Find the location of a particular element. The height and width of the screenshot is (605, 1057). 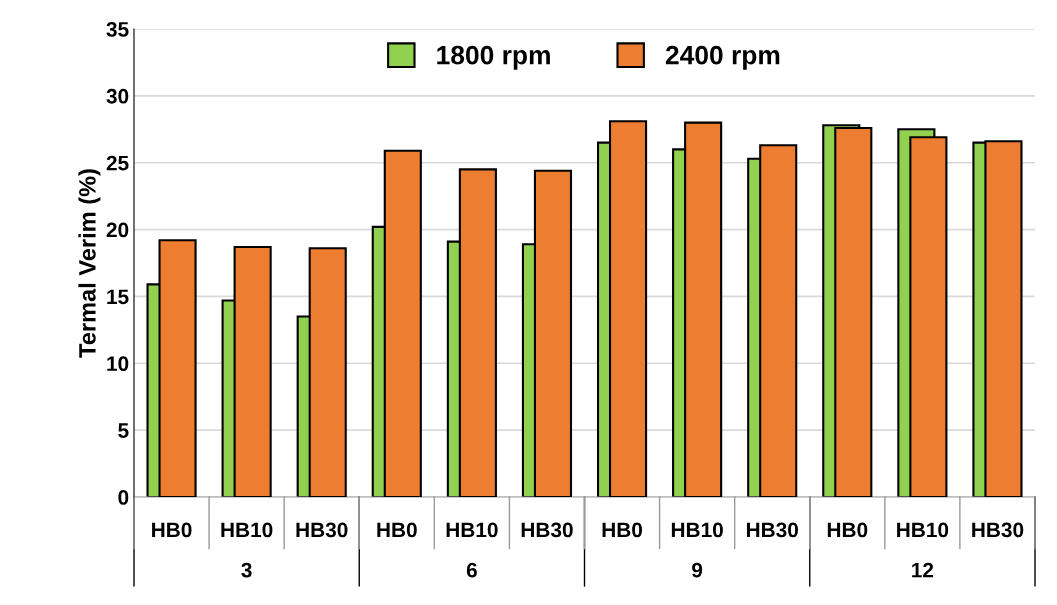

text: 9 is located at coordinates (697, 570).